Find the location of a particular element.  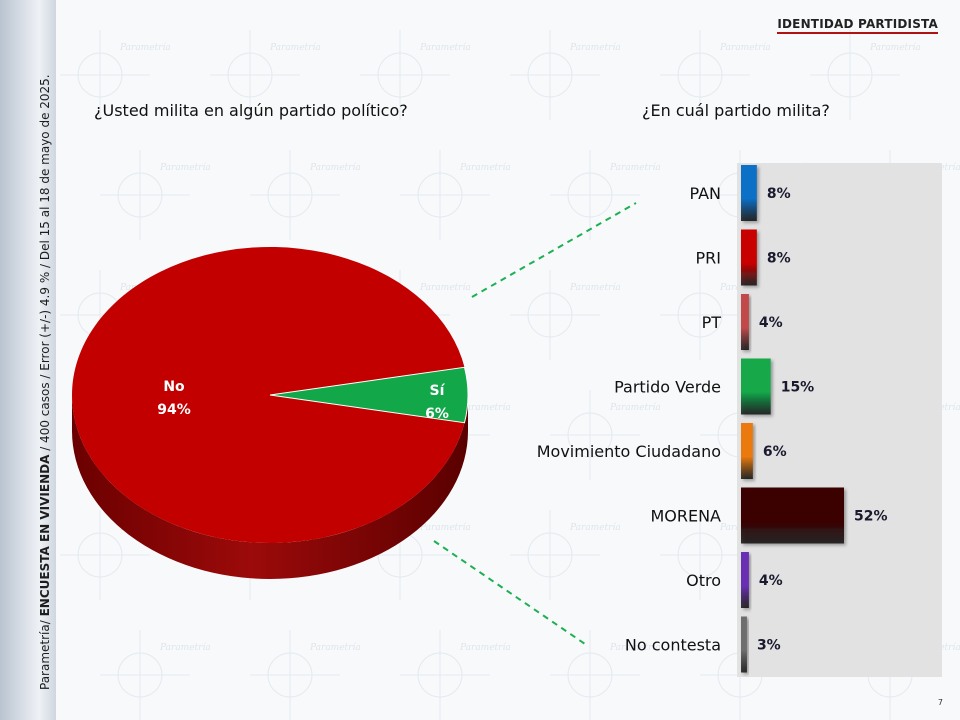

bar-question: ¿En cuál partido milita? is located at coordinates (736, 110).